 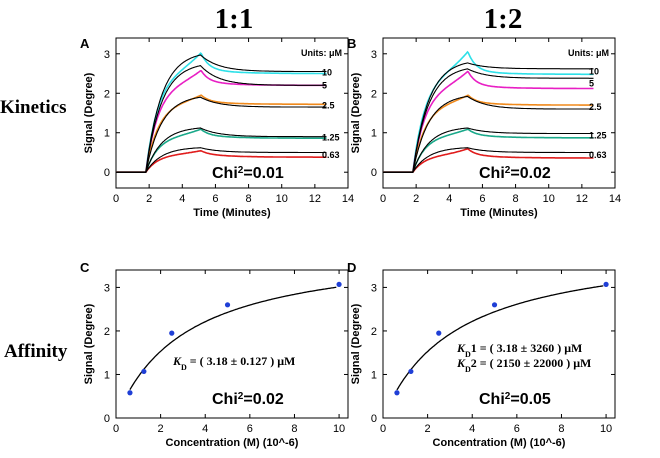 What do you see at coordinates (523, 365) in the screenshot?
I see `kd-annotation: KD2 = ( 2150 ± 22000 ) μM` at bounding box center [523, 365].